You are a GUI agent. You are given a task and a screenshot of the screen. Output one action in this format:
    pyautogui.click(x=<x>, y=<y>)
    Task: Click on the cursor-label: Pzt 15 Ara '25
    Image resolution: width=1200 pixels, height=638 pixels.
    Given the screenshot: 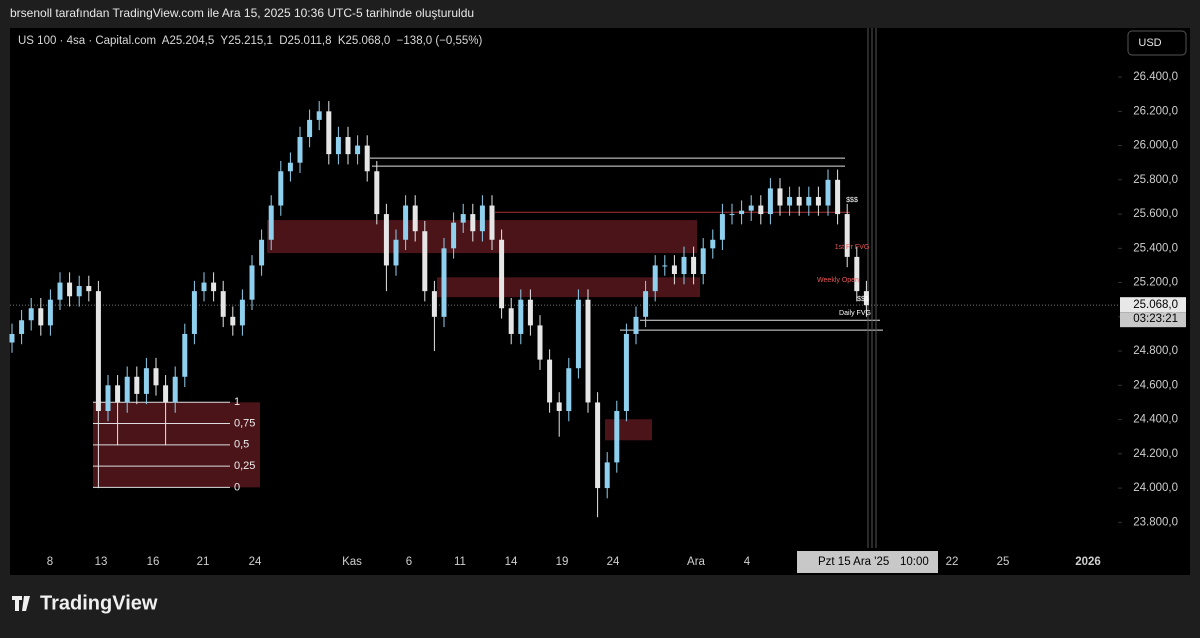 What is the action you would take?
    pyautogui.click(x=853, y=562)
    